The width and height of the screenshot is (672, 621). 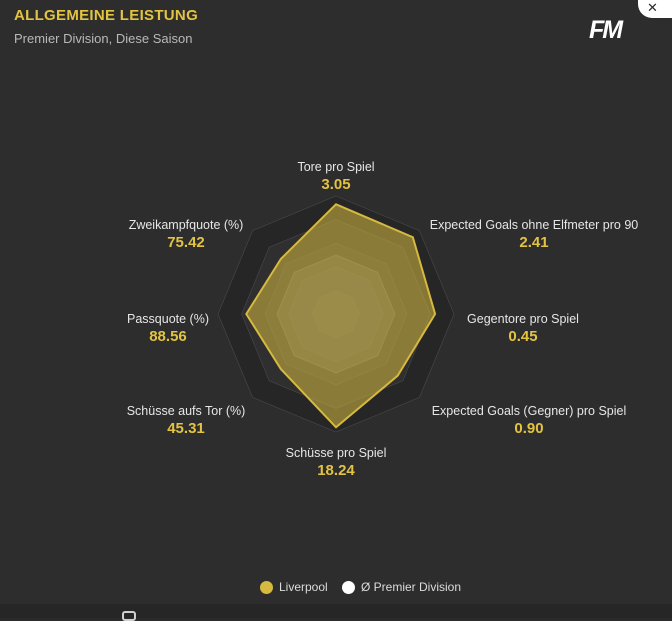 I want to click on screen-icon, so click(x=129, y=616).